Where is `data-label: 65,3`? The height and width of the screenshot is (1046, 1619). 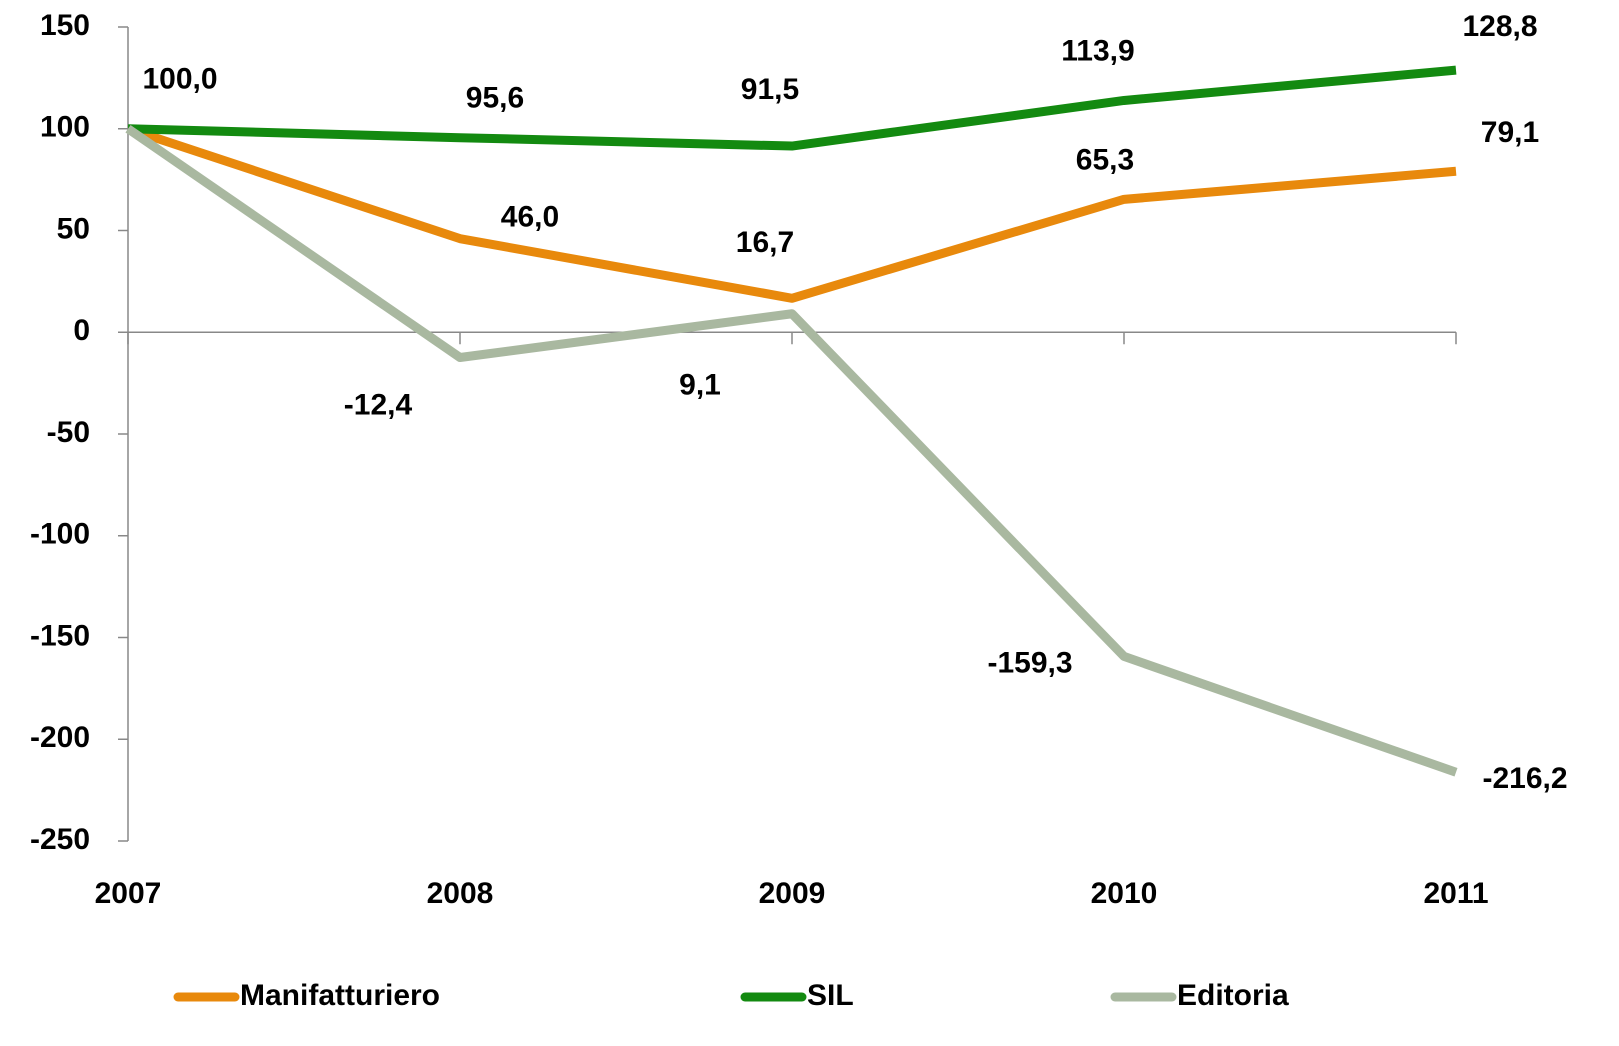 data-label: 65,3 is located at coordinates (1105, 159).